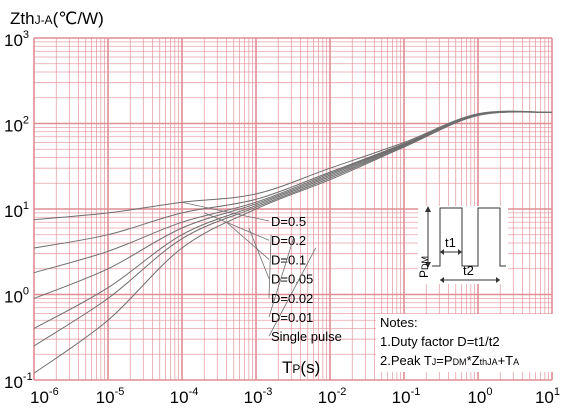  I want to click on notes-line-2-s1: J, so click(434, 362).